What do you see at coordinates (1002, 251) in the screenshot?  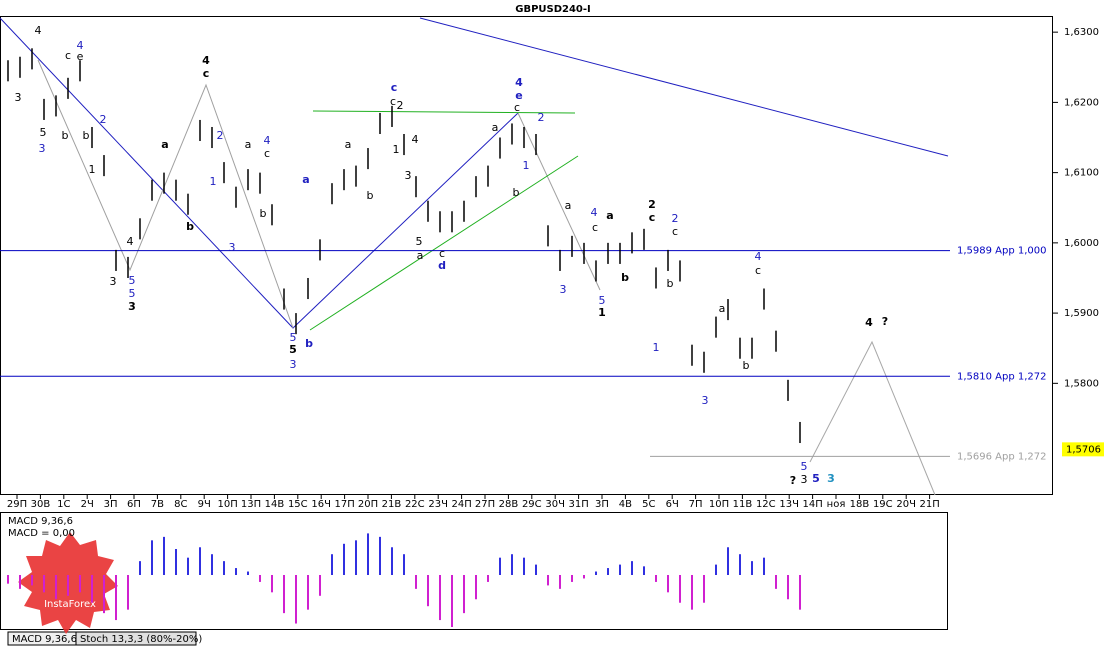 I see `level-label: 1,5989 App 1,000` at bounding box center [1002, 251].